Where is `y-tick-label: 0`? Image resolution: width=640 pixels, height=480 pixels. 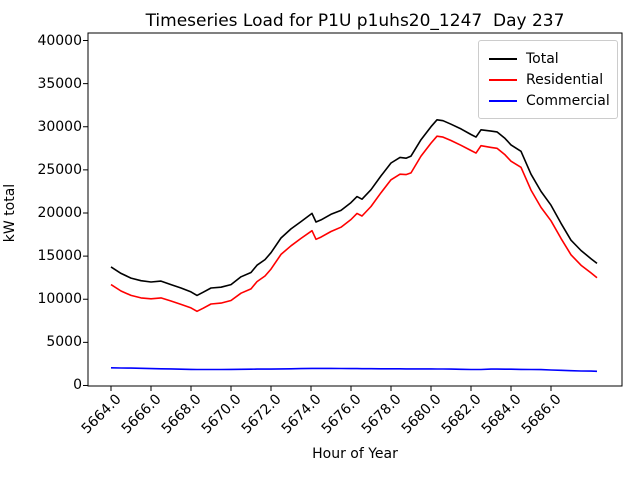
y-tick-label: 0 is located at coordinates (77, 385).